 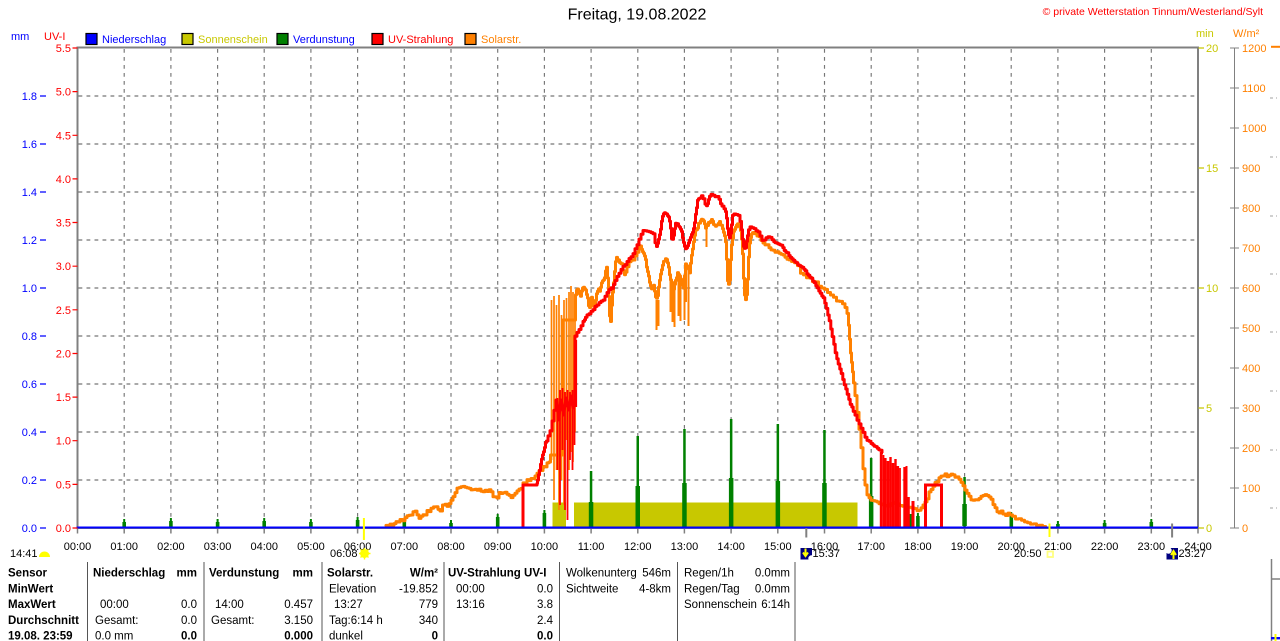 I want to click on svg-text: 0.4, so click(x=29, y=433).